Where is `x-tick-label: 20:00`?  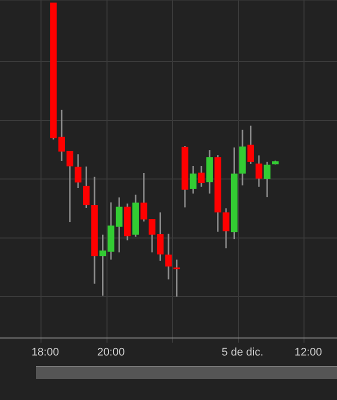
x-tick-label: 20:00 is located at coordinates (111, 352).